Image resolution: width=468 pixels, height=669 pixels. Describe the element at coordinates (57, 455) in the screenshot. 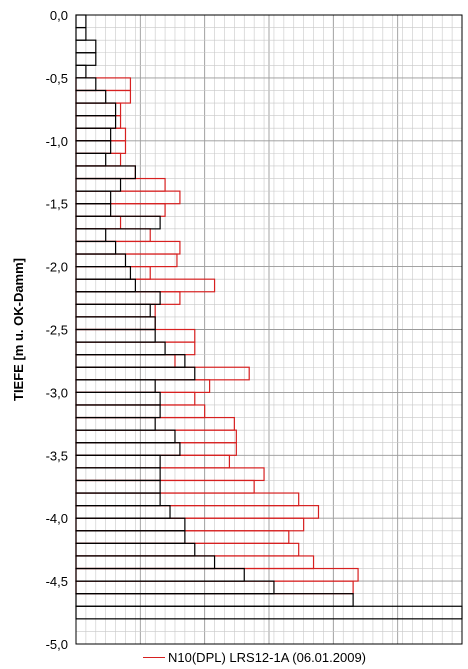

I see `y-tick-label: -3,5` at that location.